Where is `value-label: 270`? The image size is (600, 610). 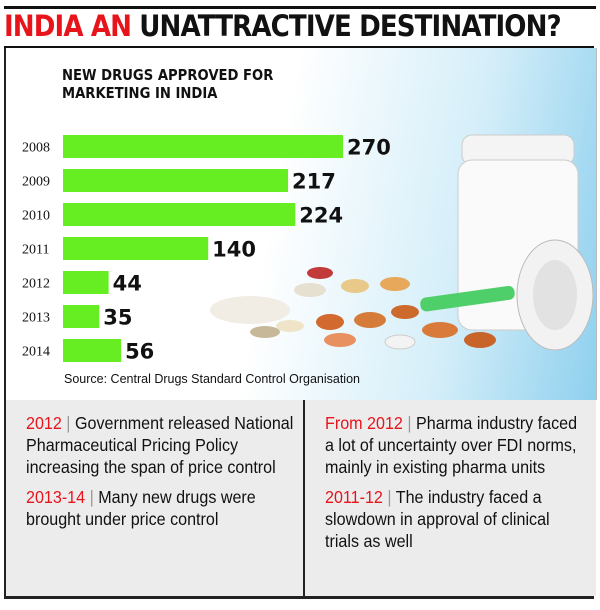
value-label: 270 is located at coordinates (369, 148).